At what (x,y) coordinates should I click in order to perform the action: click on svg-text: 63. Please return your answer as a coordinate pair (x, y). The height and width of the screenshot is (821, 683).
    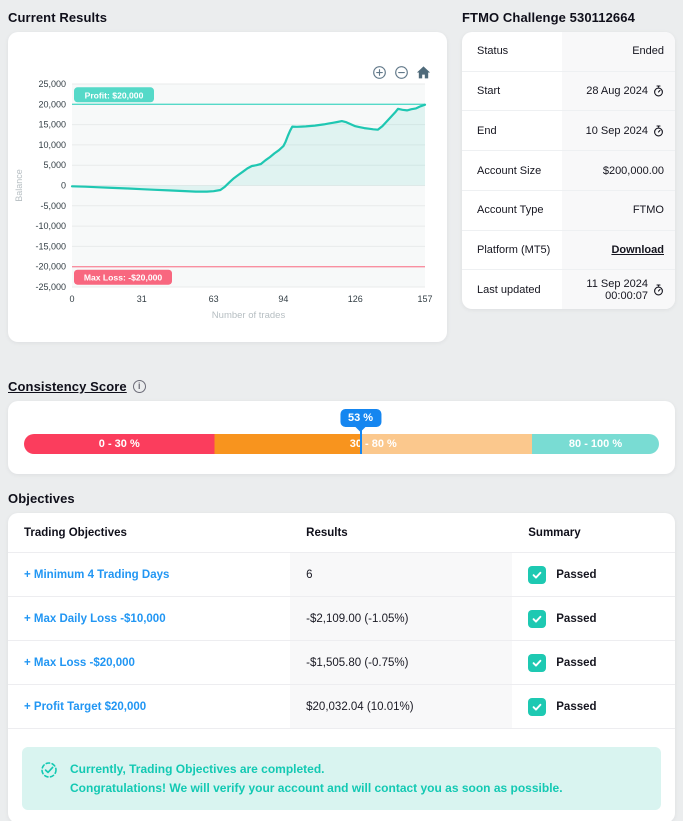
    Looking at the image, I should click on (214, 299).